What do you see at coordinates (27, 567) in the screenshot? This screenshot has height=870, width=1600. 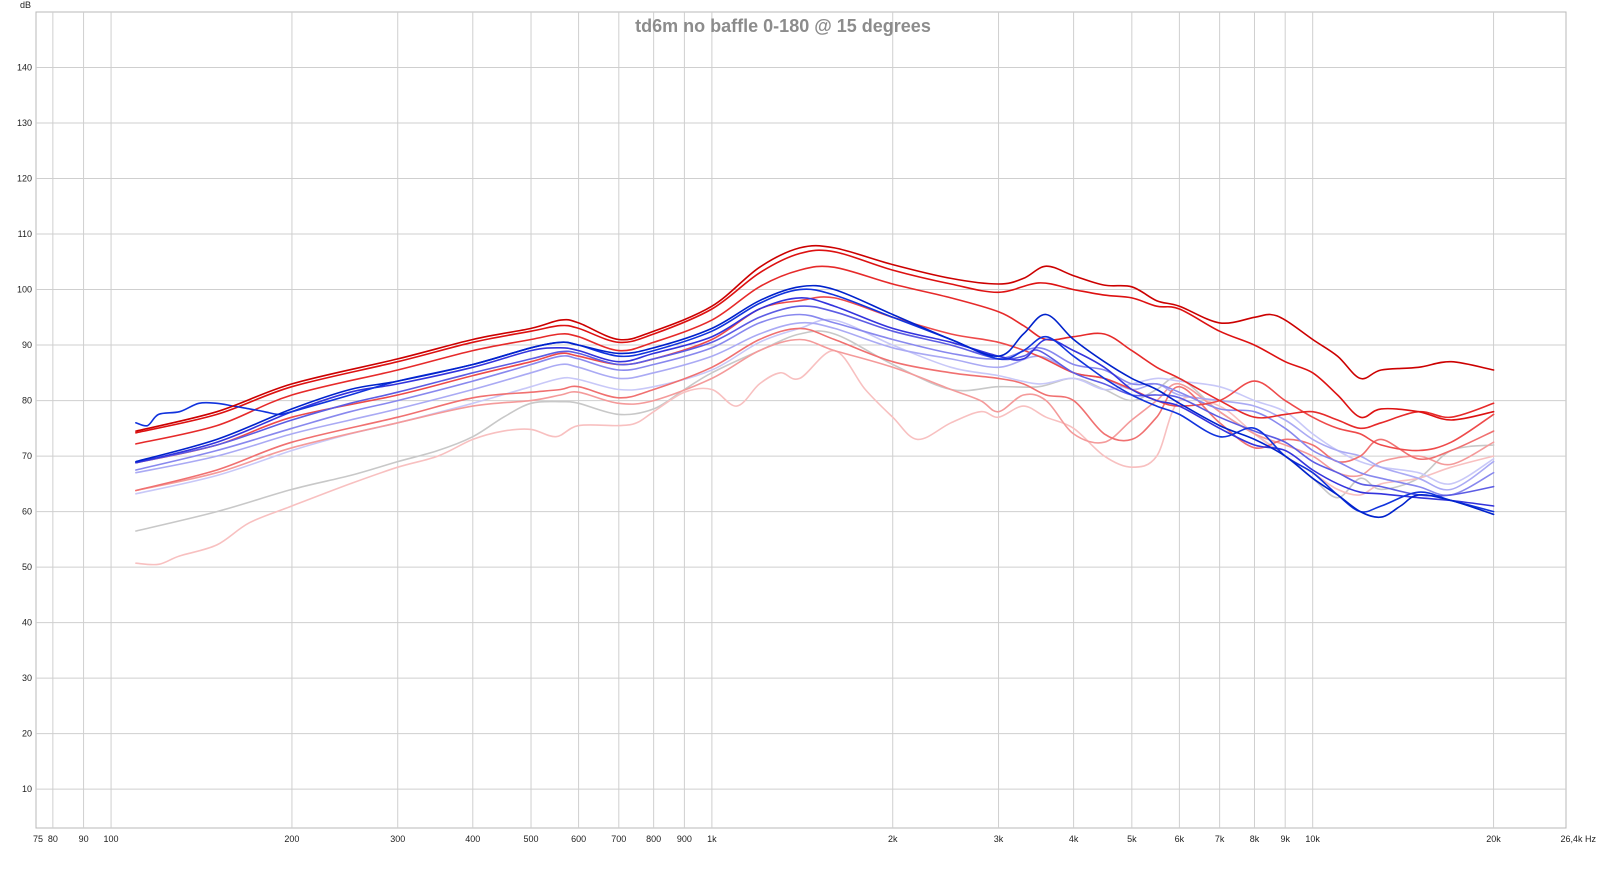 I see `y-tick-label: 50` at bounding box center [27, 567].